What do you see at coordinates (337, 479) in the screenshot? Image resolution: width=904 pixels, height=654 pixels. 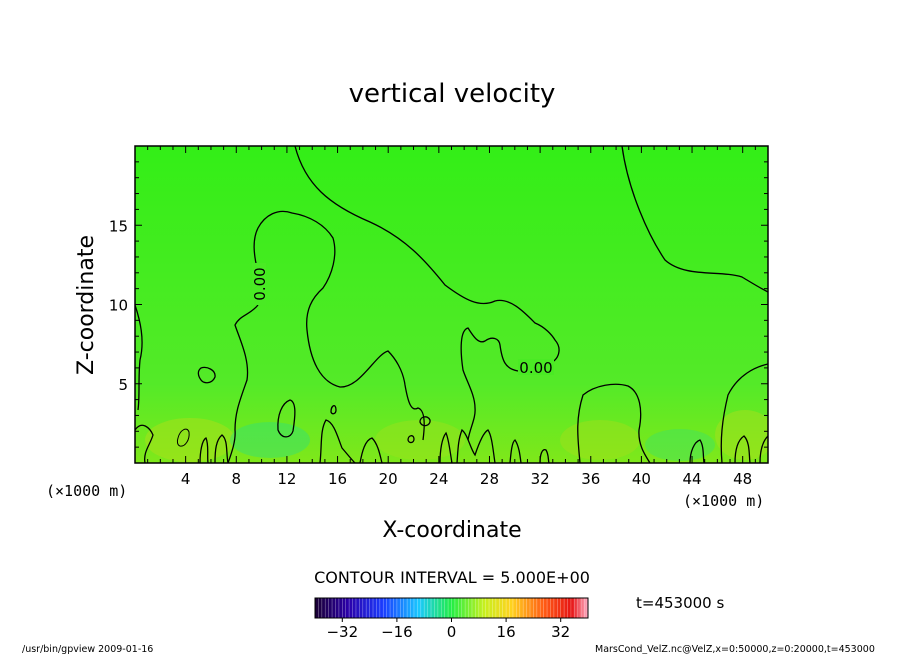 I see `x-tick-label: 16` at bounding box center [337, 479].